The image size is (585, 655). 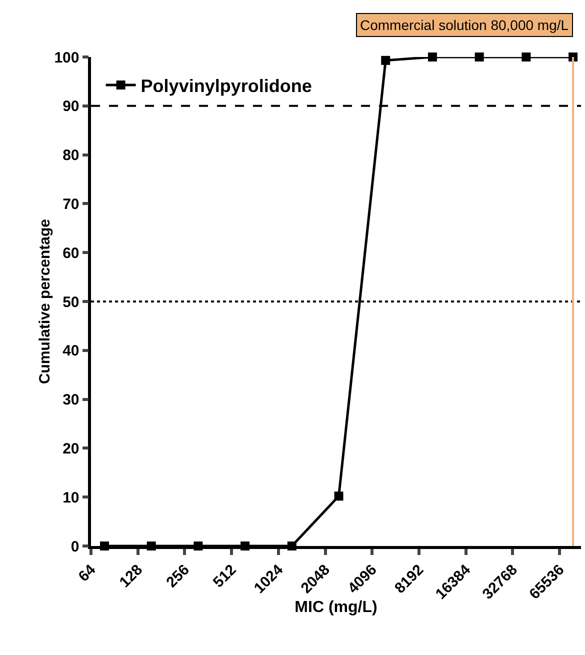 What do you see at coordinates (71, 204) in the screenshot?
I see `y-tick-label: 70` at bounding box center [71, 204].